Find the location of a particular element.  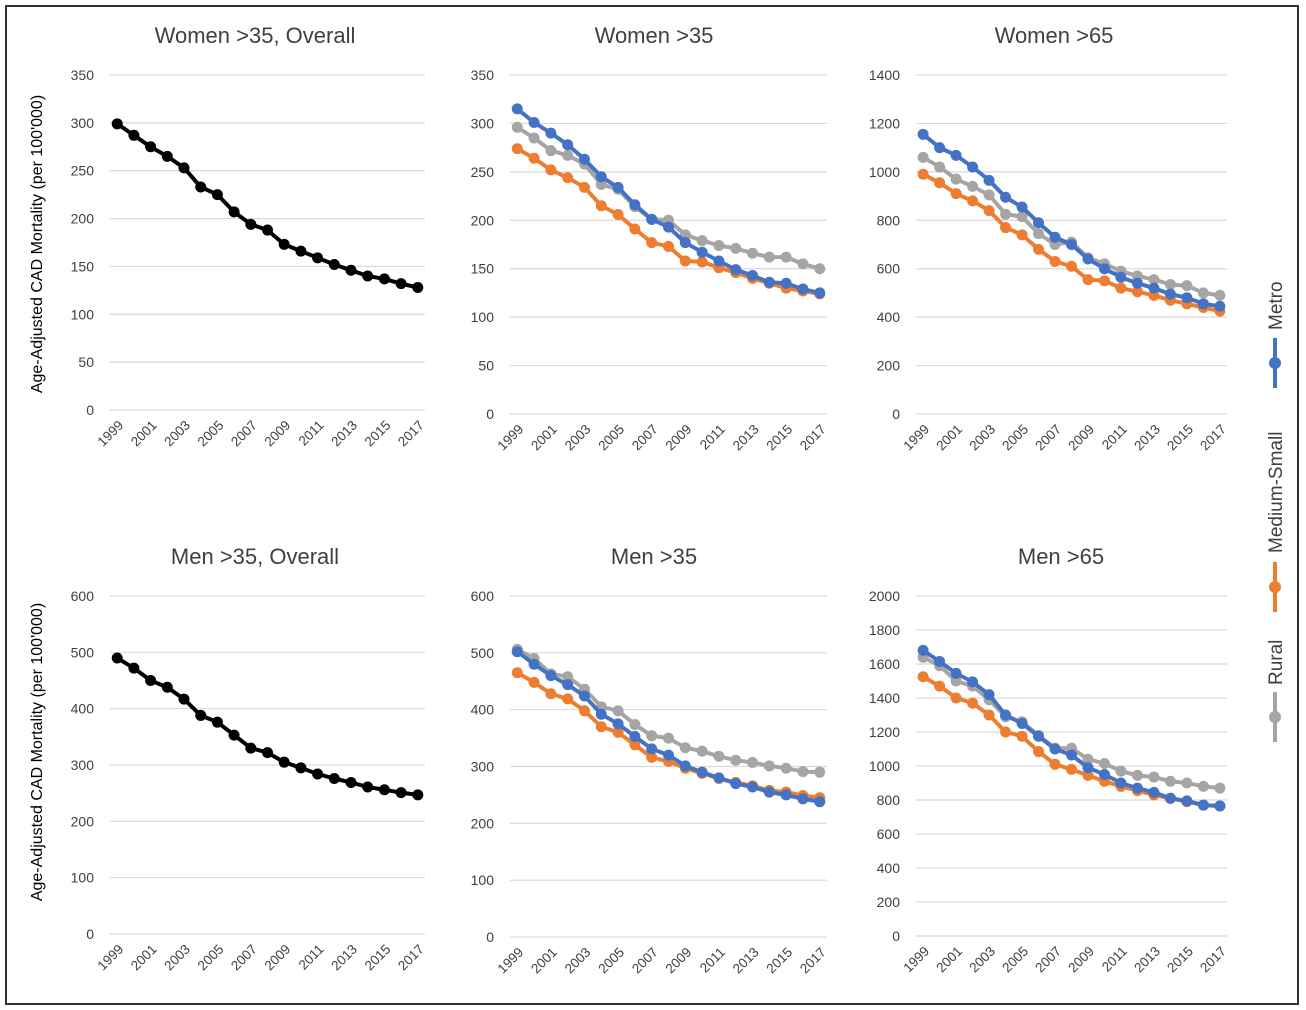

data-point-medium-small-2010 is located at coordinates (1104, 281).